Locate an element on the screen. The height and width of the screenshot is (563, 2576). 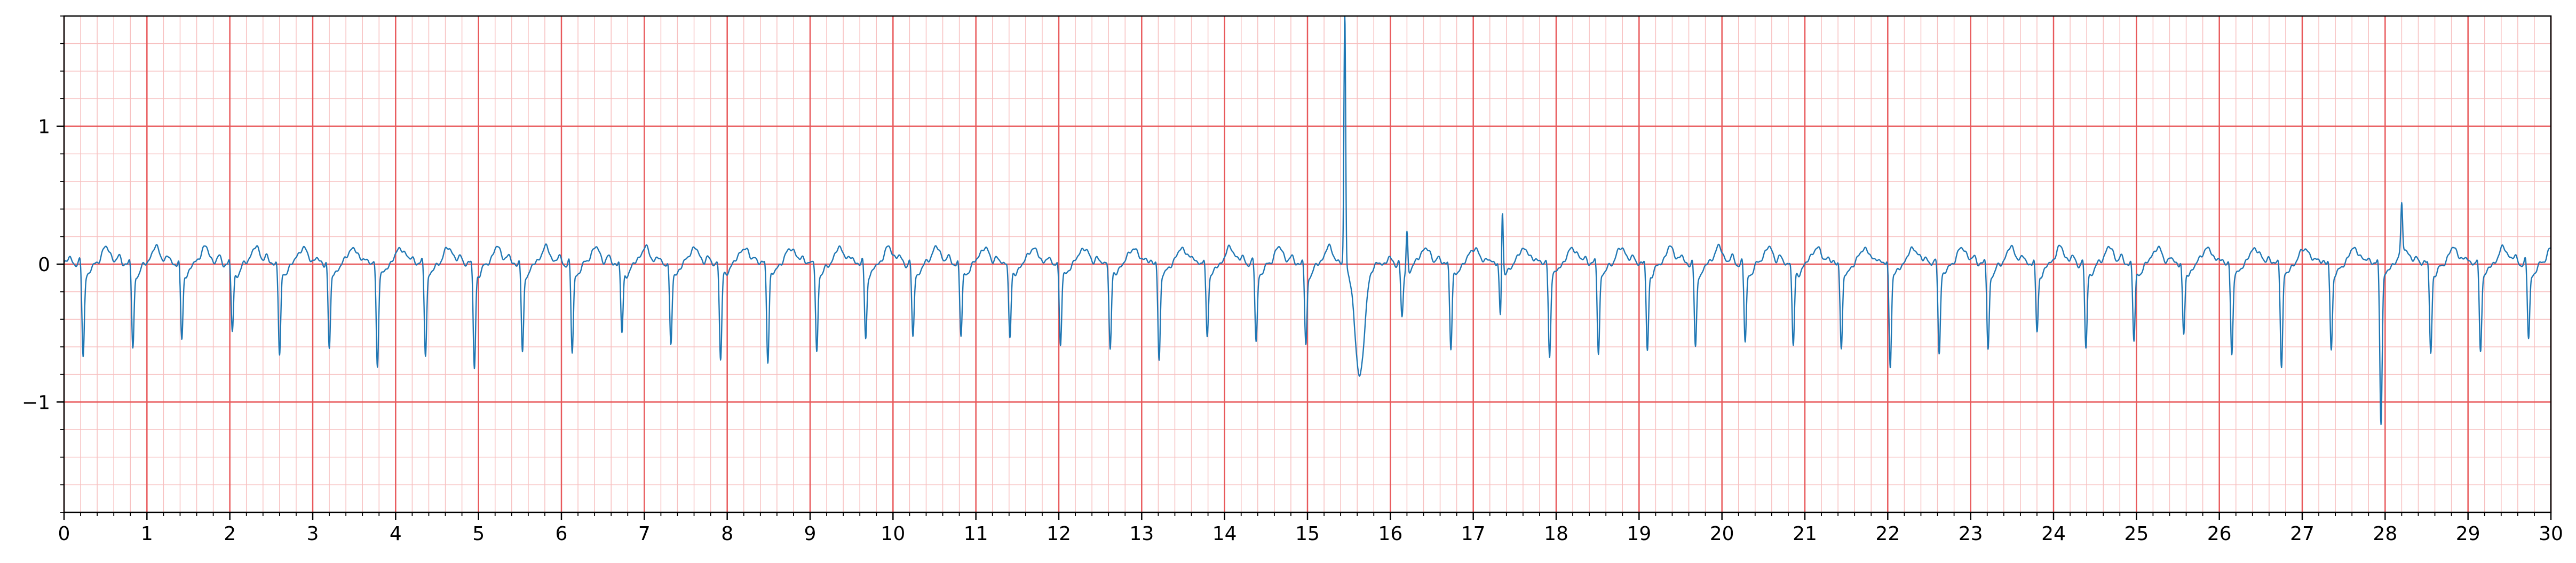
x-tick-label: 1 is located at coordinates (147, 534).